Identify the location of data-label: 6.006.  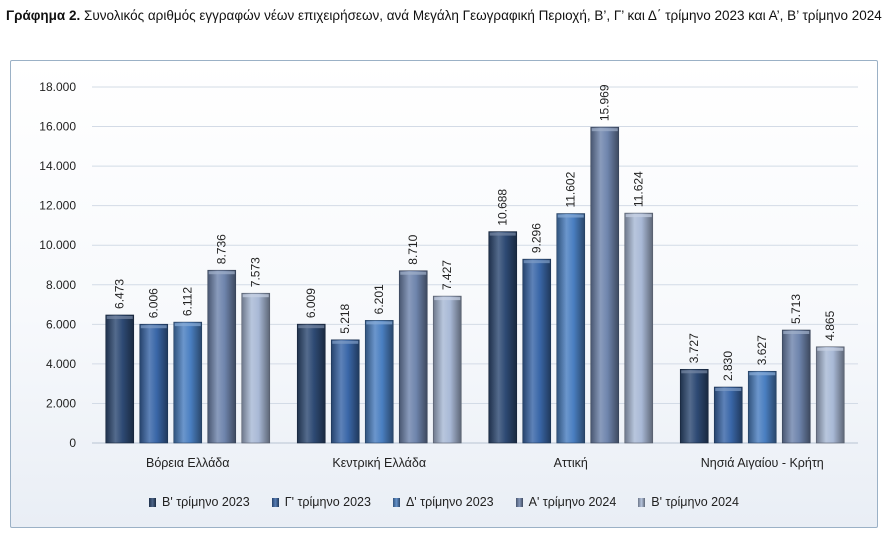
(154, 303).